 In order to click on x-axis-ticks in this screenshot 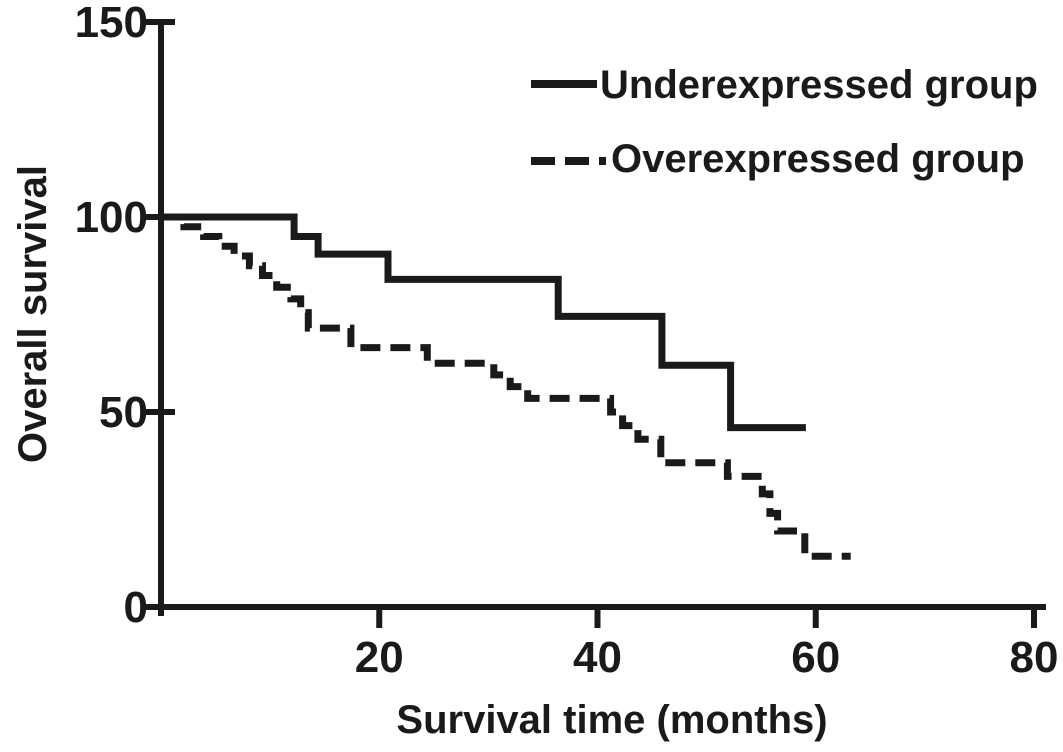, I will do `click(706, 617)`.